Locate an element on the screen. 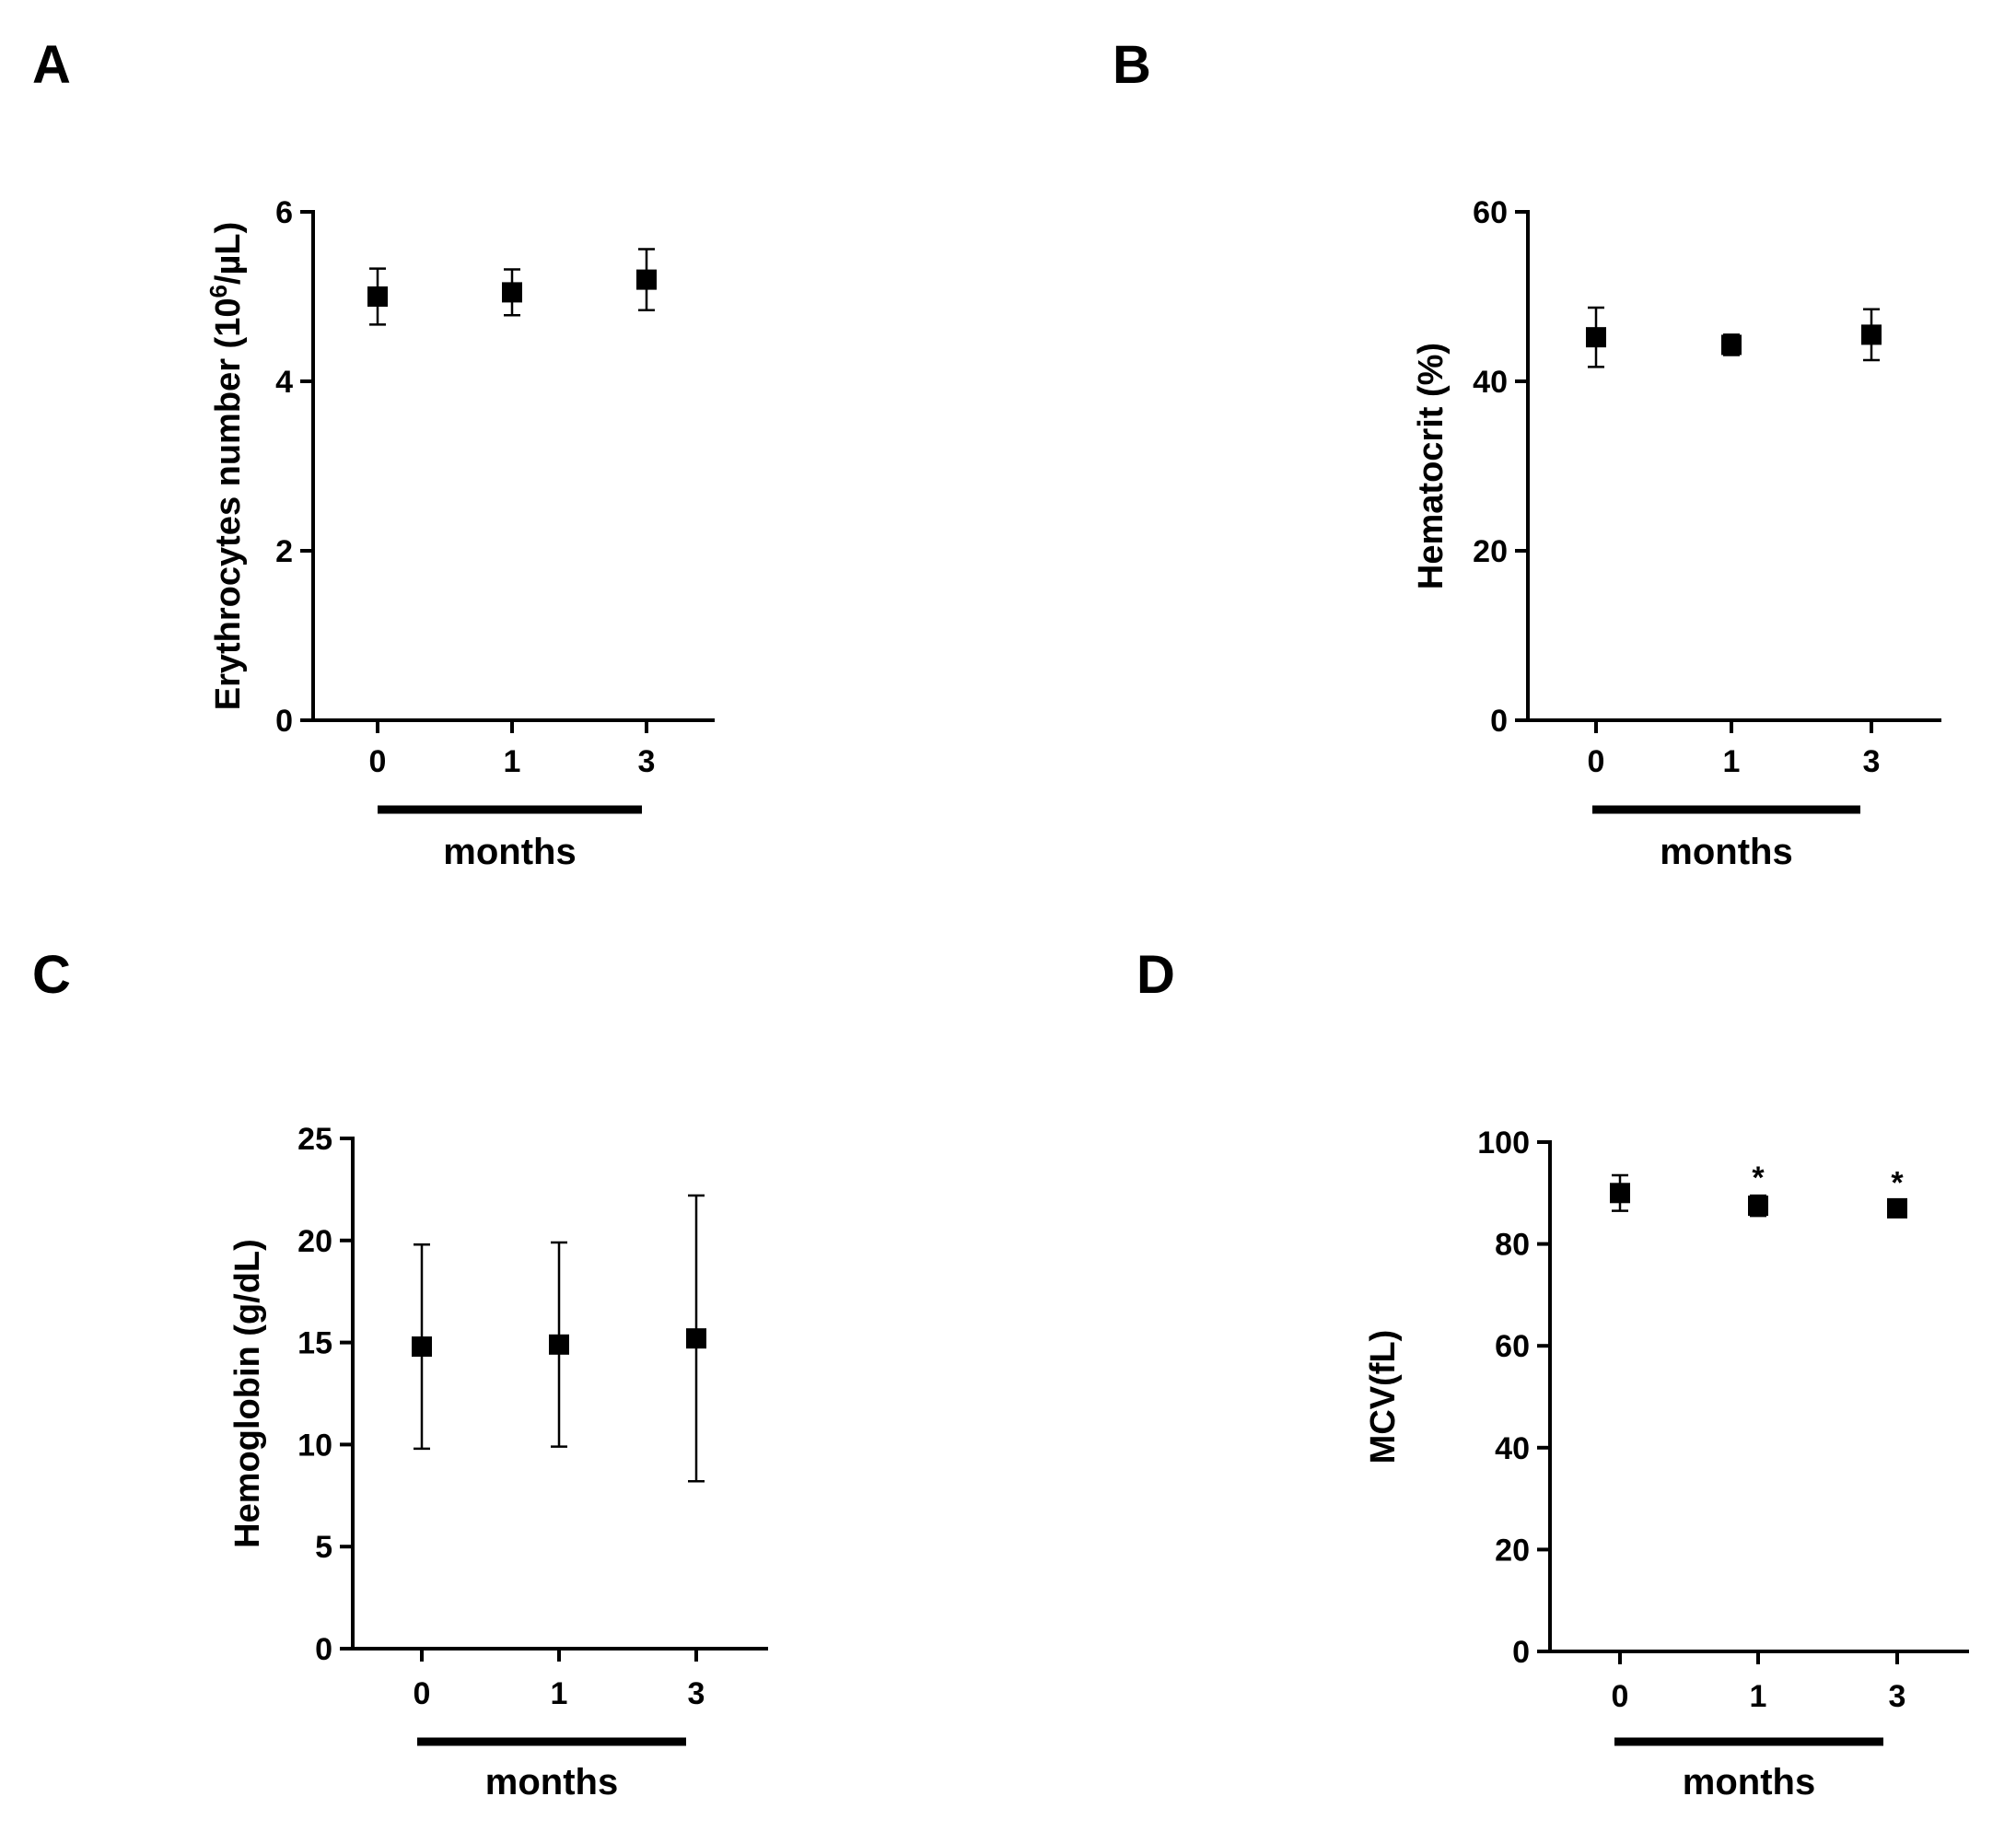 Image resolution: width=2016 pixels, height=1843 pixels. panel-label: D is located at coordinates (1155, 975).